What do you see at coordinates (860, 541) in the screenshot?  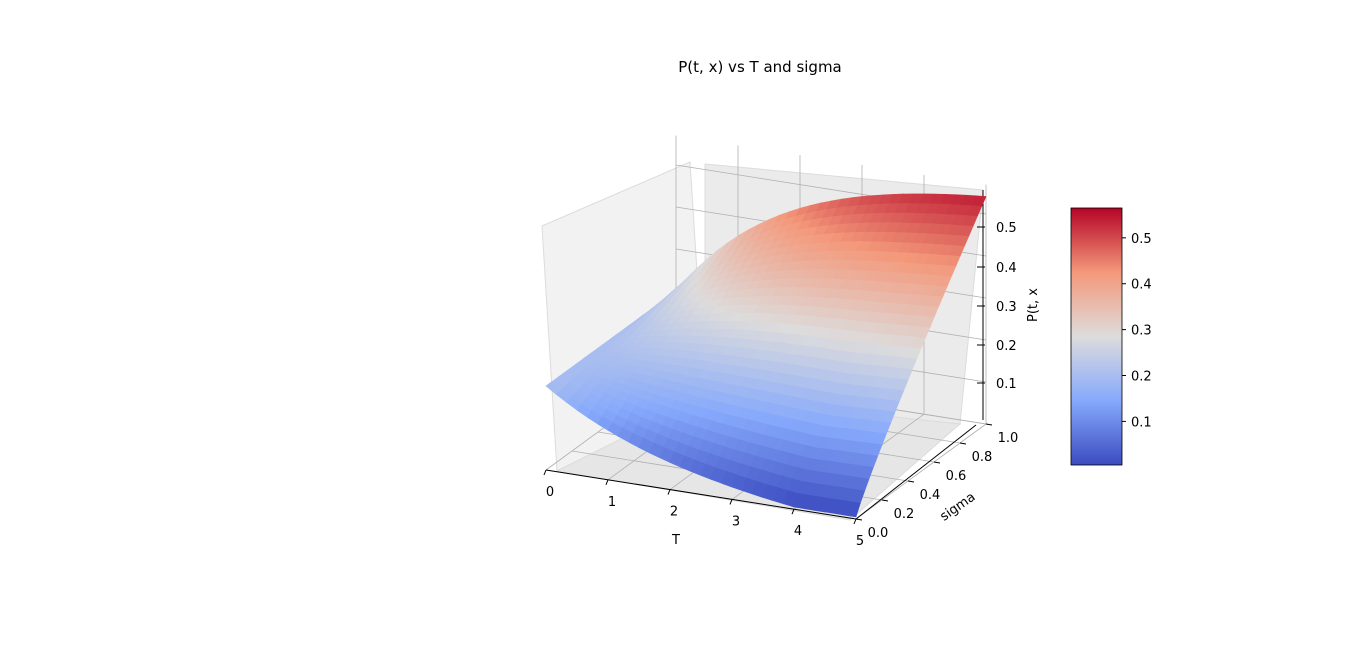 I see `x-tick-label: 5` at bounding box center [860, 541].